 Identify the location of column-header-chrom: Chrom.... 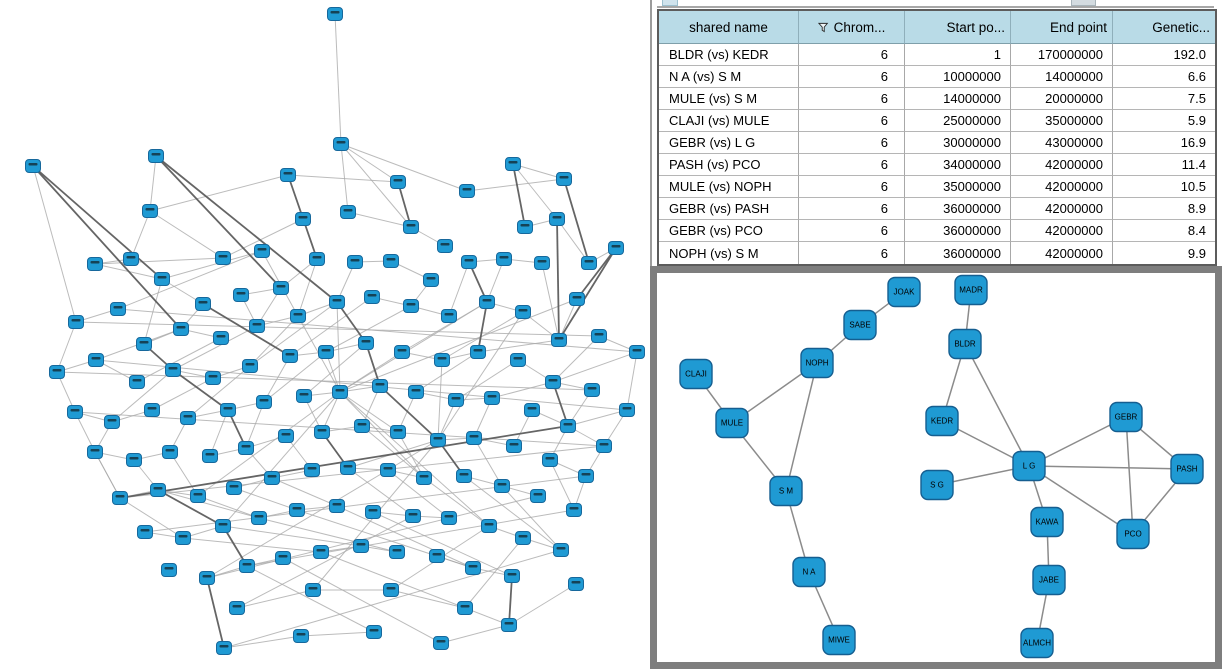
(852, 27).